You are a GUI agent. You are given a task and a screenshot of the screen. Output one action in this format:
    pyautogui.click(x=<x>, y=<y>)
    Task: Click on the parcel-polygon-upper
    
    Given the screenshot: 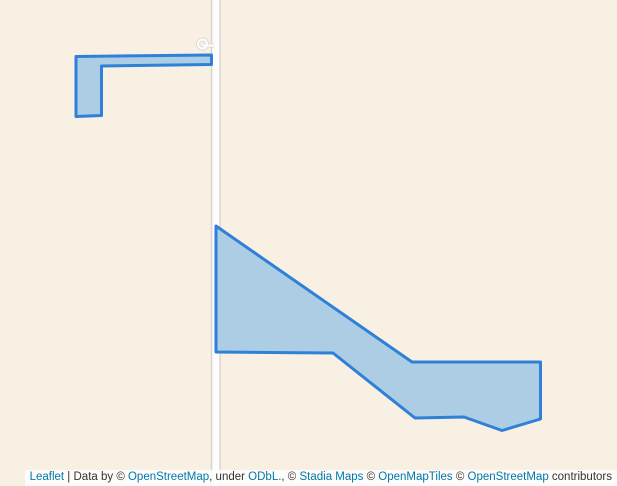 What is the action you would take?
    pyautogui.click(x=143, y=85)
    